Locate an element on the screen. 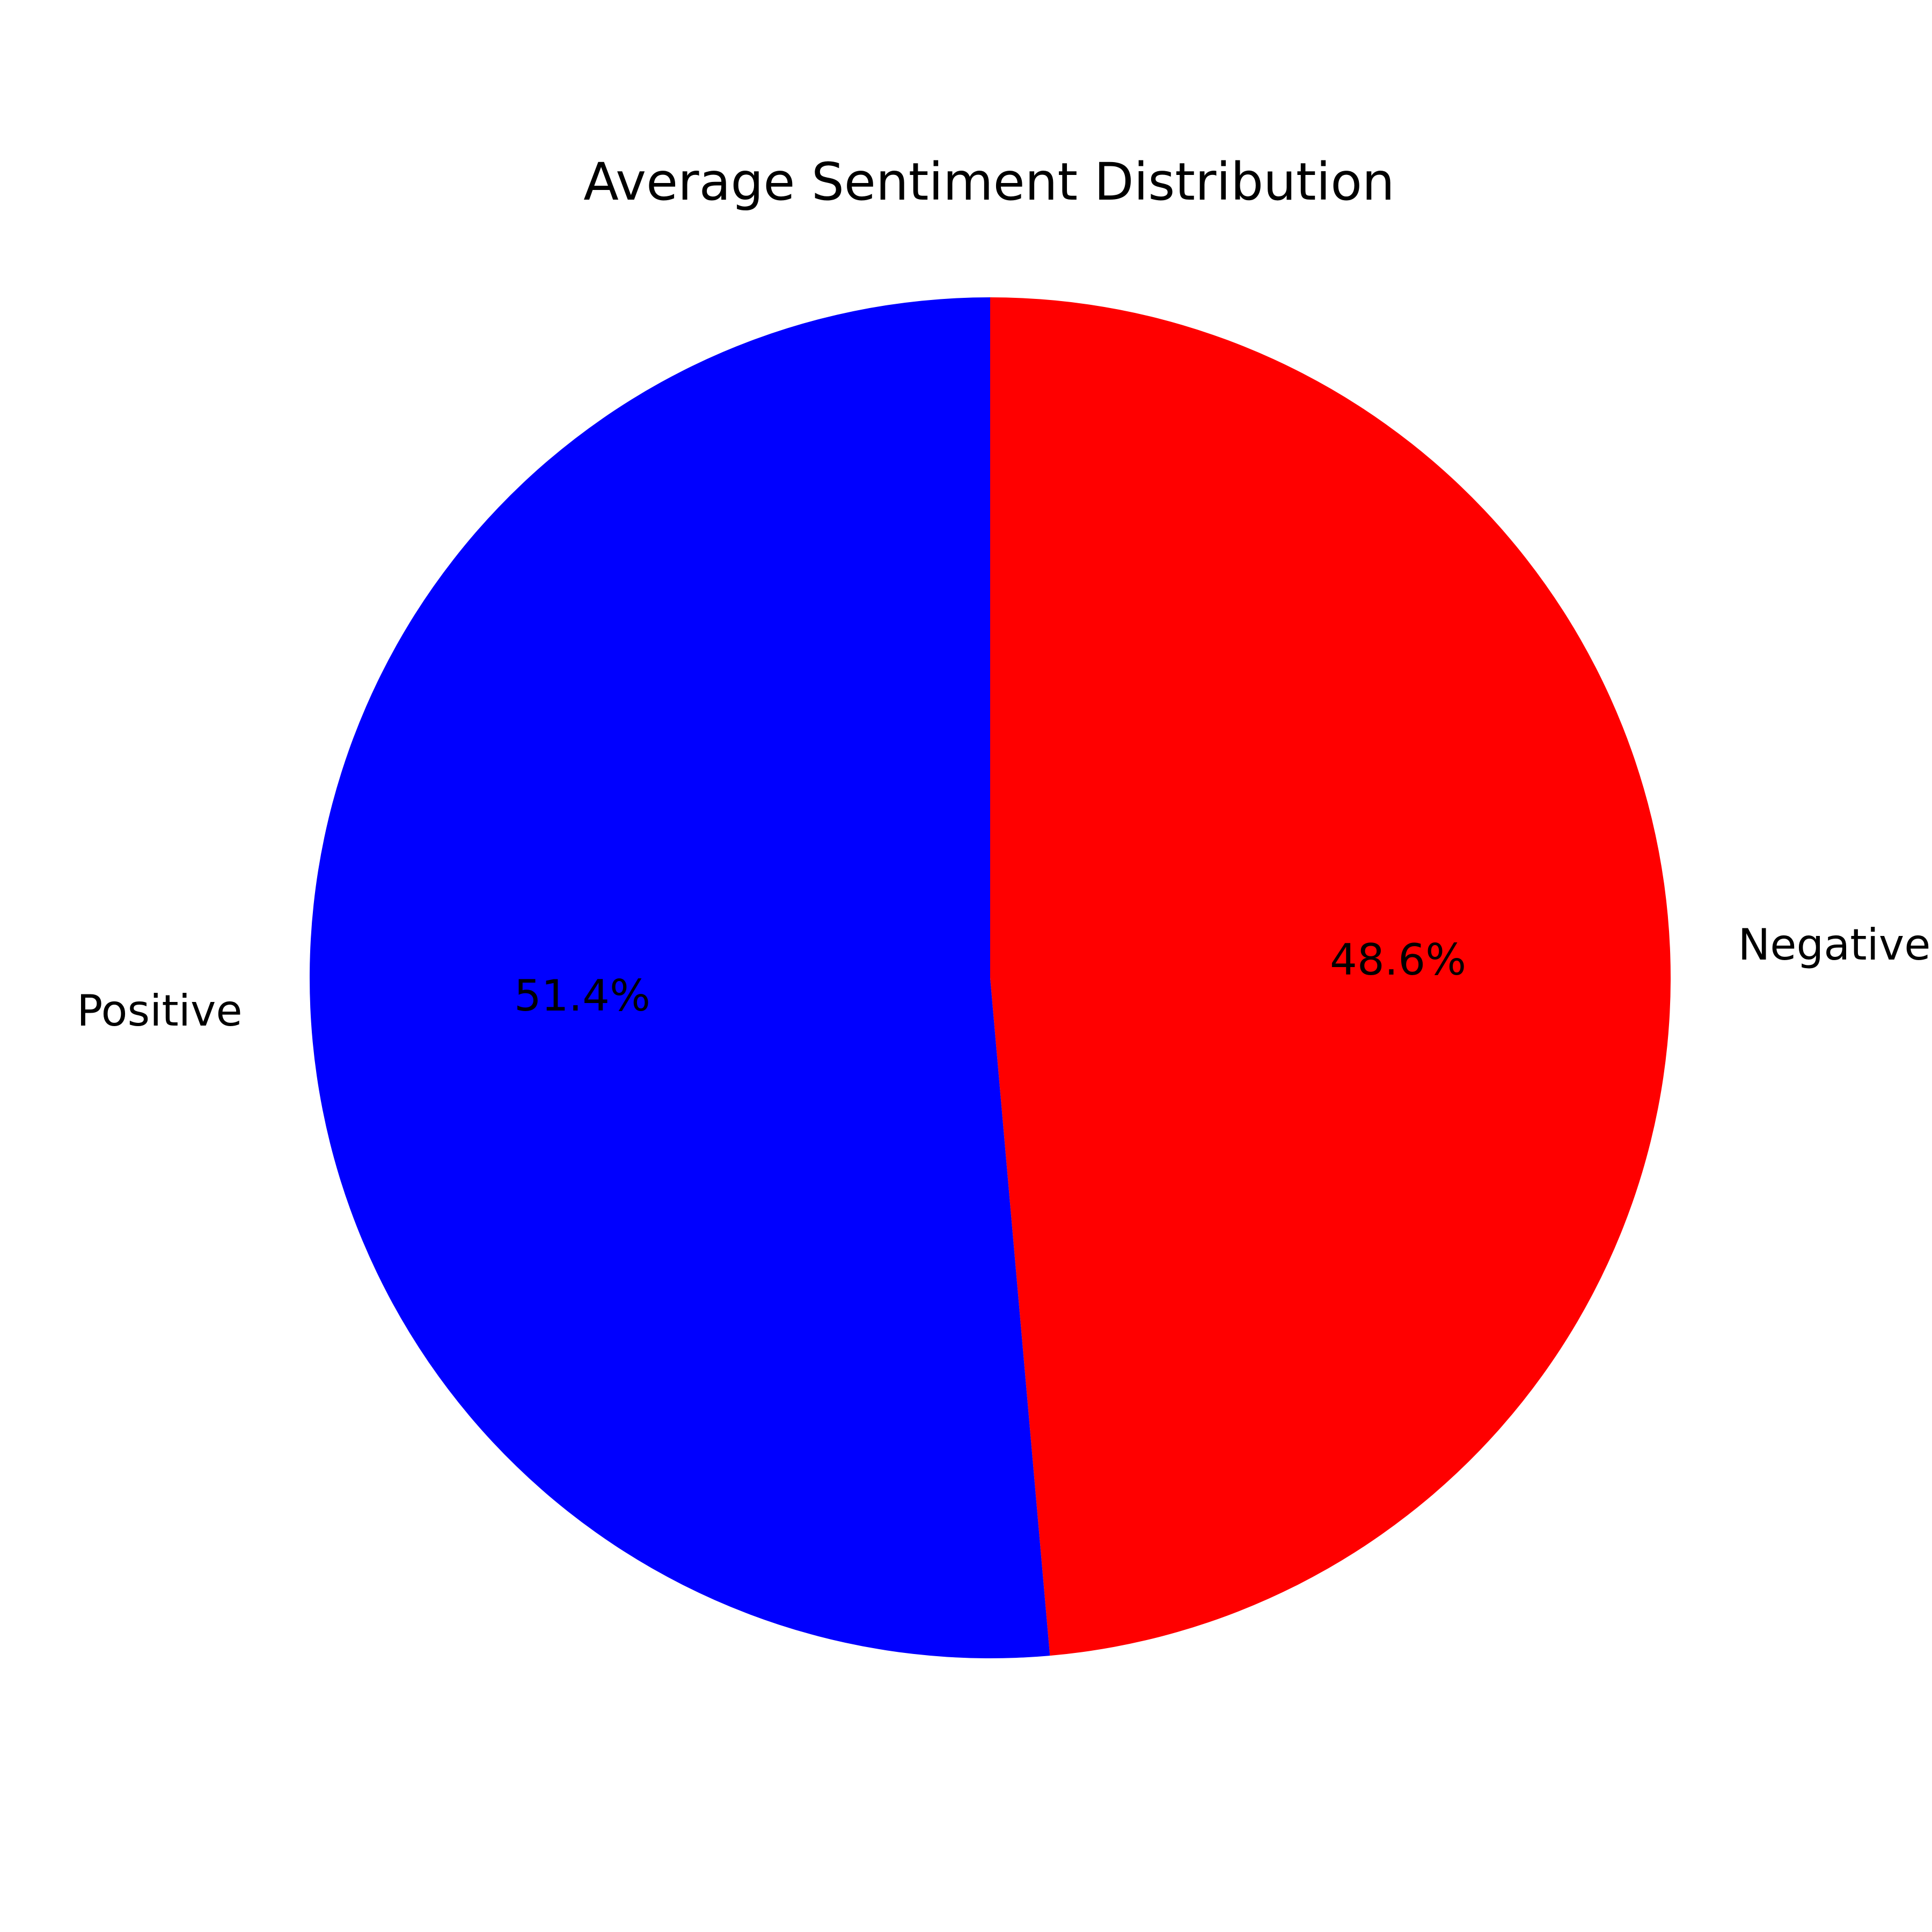 The image size is (1932, 1932). pie-category-label-positive: Positive is located at coordinates (159, 1011).